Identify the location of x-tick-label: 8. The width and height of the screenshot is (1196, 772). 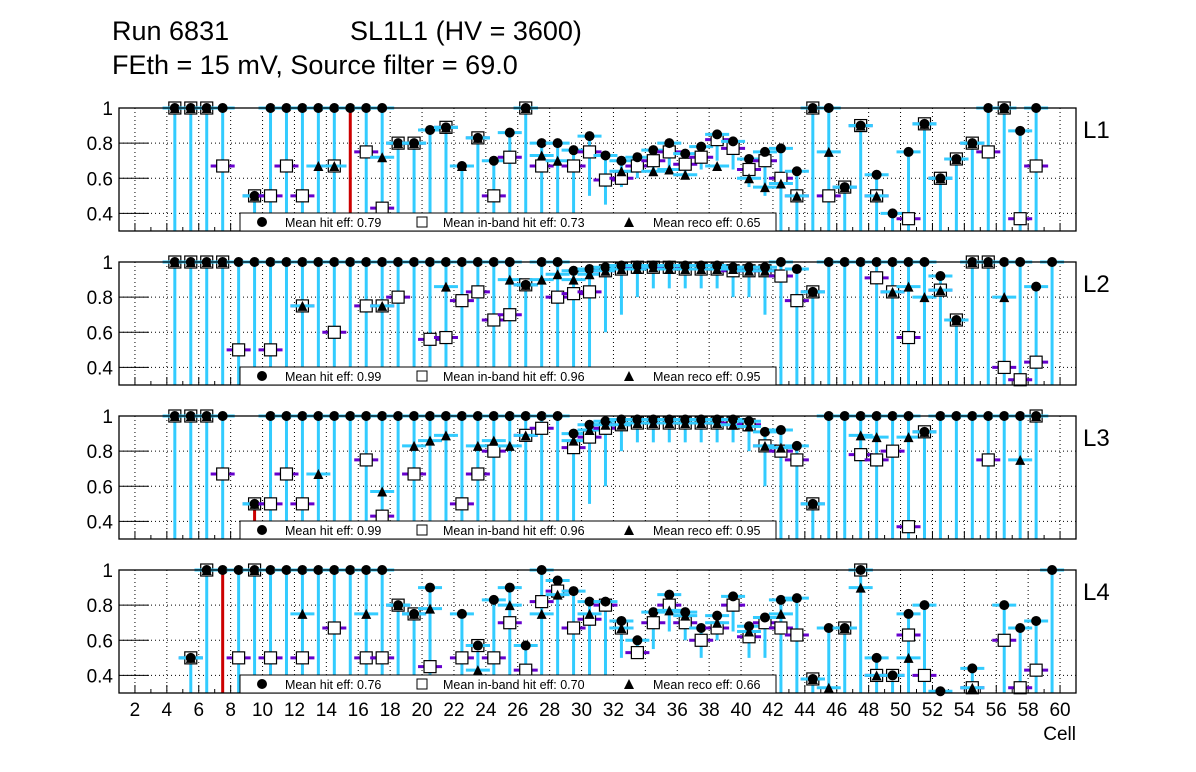
(230, 710).